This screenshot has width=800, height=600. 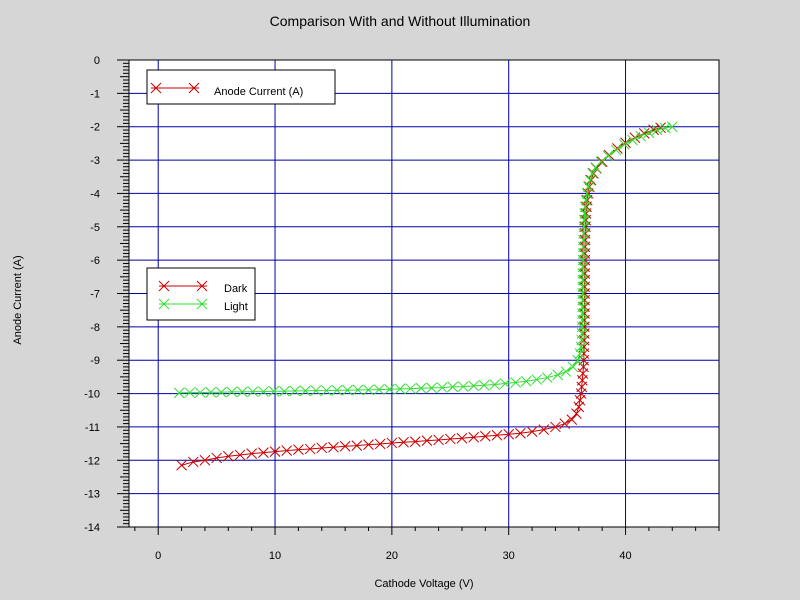 What do you see at coordinates (202, 286) in the screenshot?
I see `legend-dark-x-end` at bounding box center [202, 286].